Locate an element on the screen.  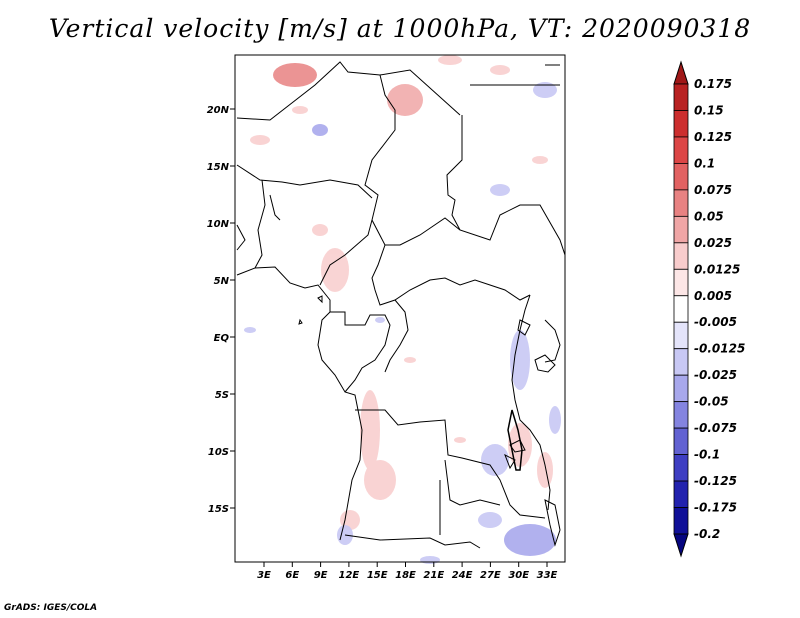
colorbar-label: 0.0125 is located at coordinates (717, 269).